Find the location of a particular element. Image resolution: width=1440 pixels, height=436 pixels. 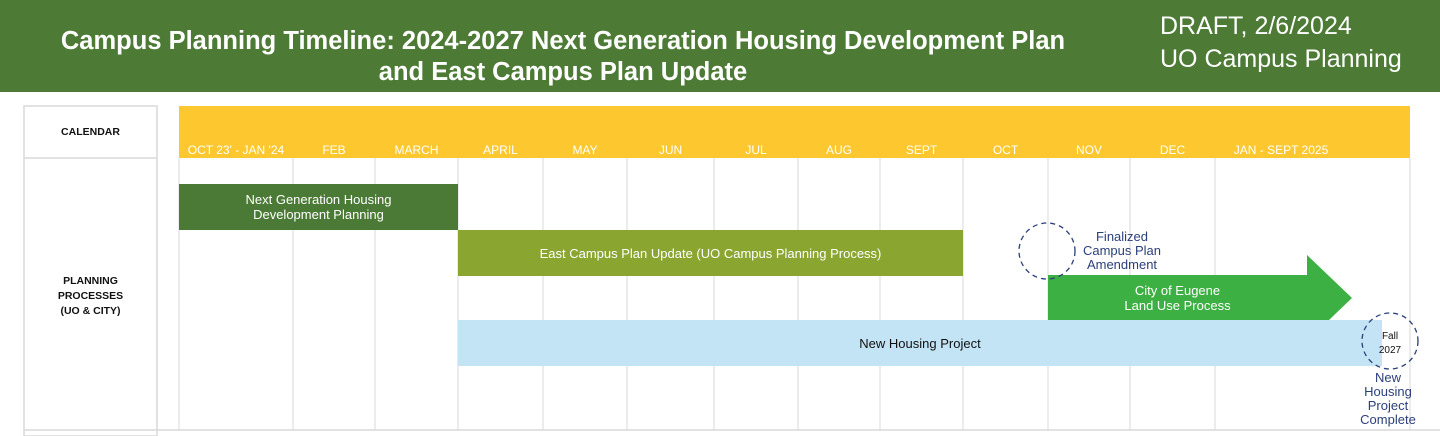

milestone-label: Fall 2027 is located at coordinates (1390, 343).